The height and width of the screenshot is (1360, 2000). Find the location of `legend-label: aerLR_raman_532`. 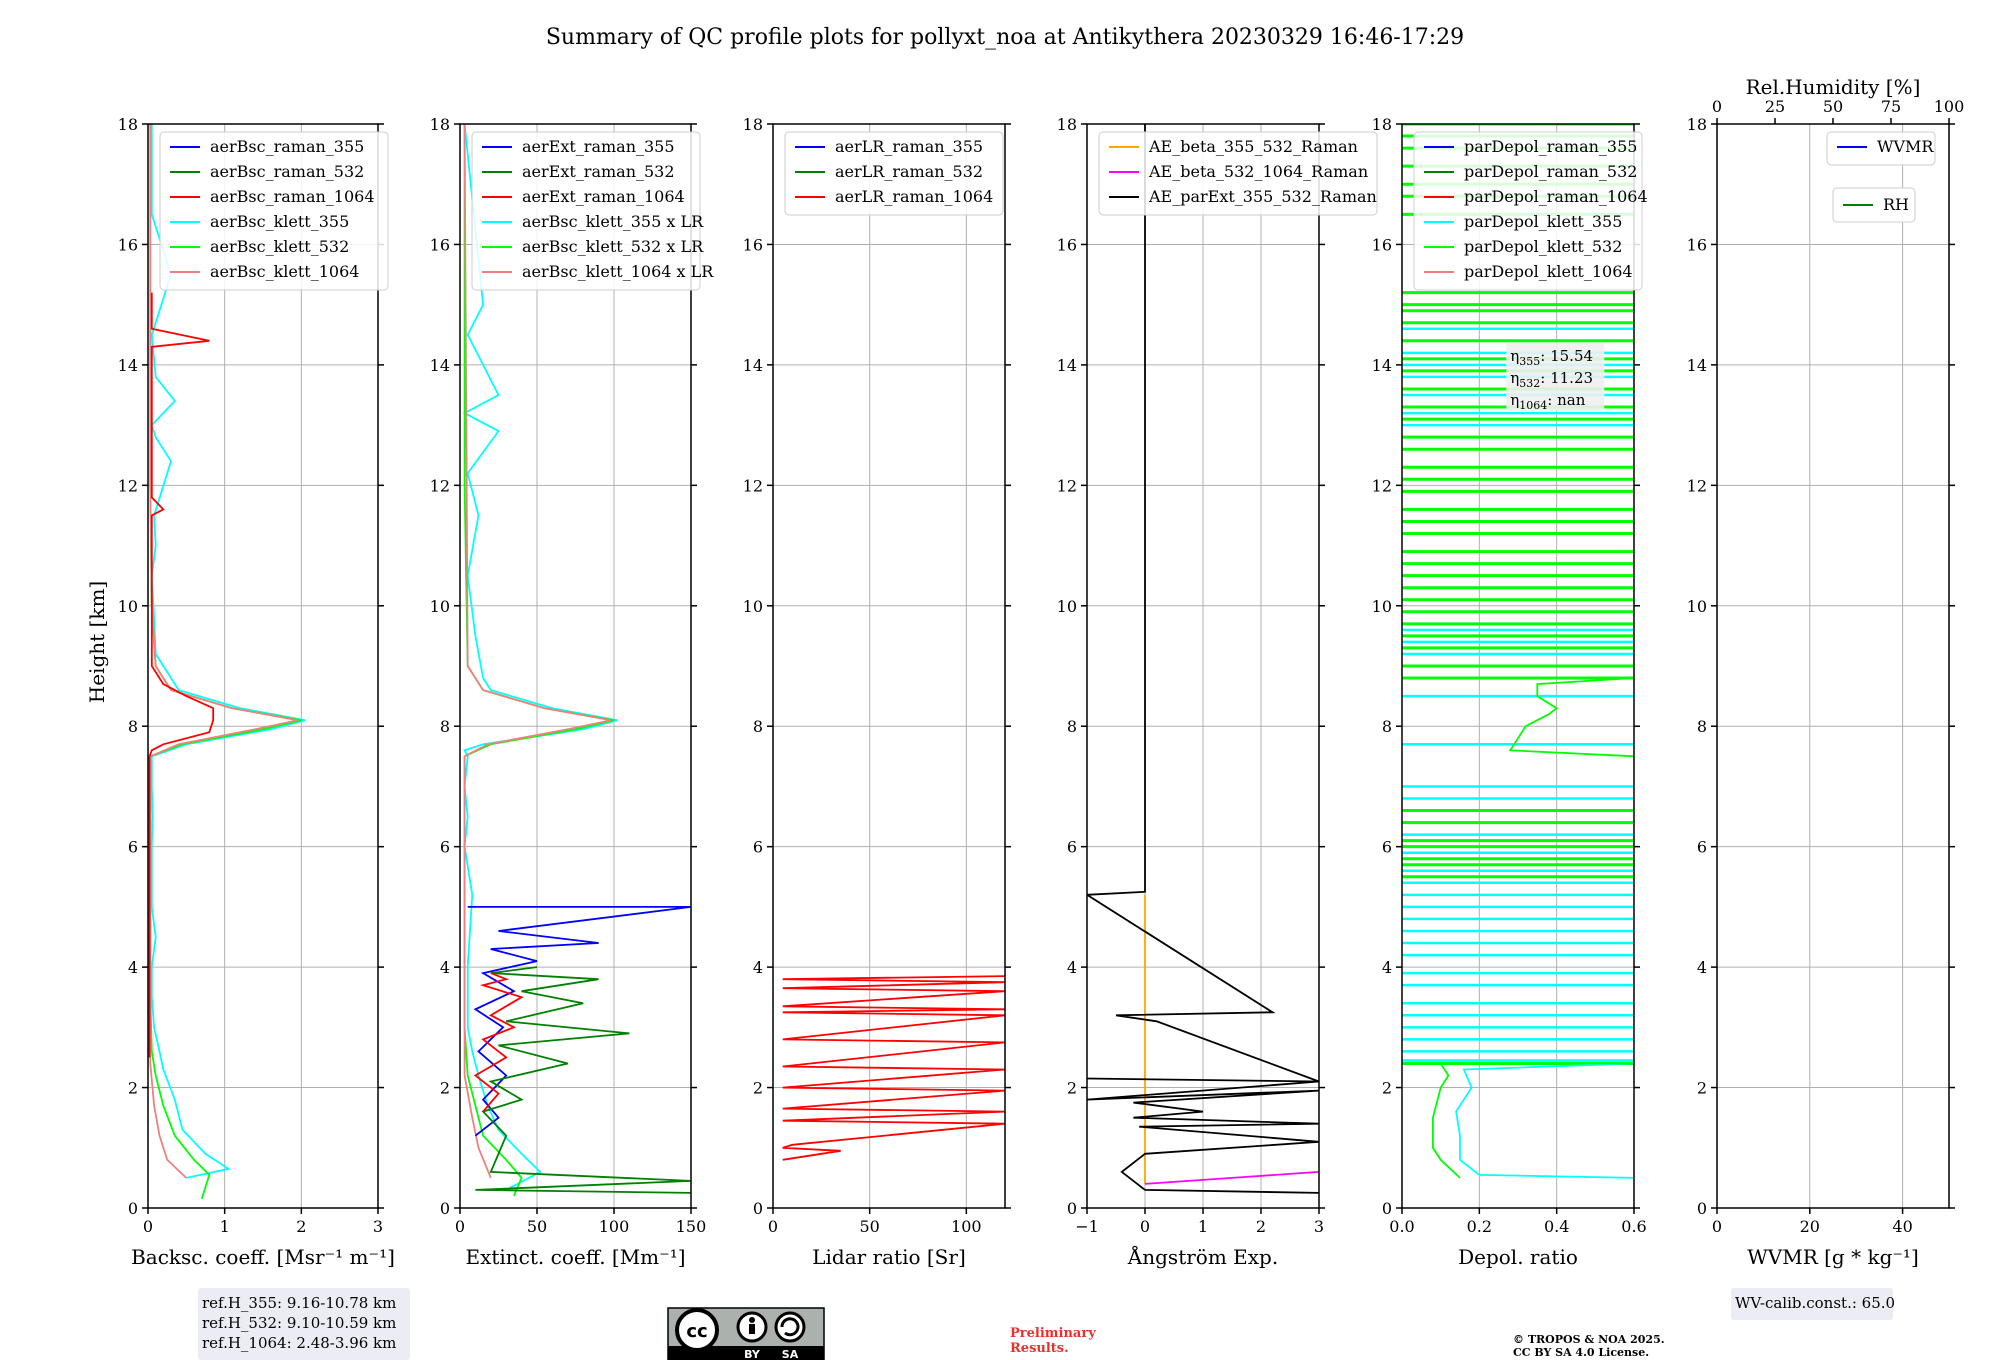

legend-label: aerLR_raman_532 is located at coordinates (909, 171).